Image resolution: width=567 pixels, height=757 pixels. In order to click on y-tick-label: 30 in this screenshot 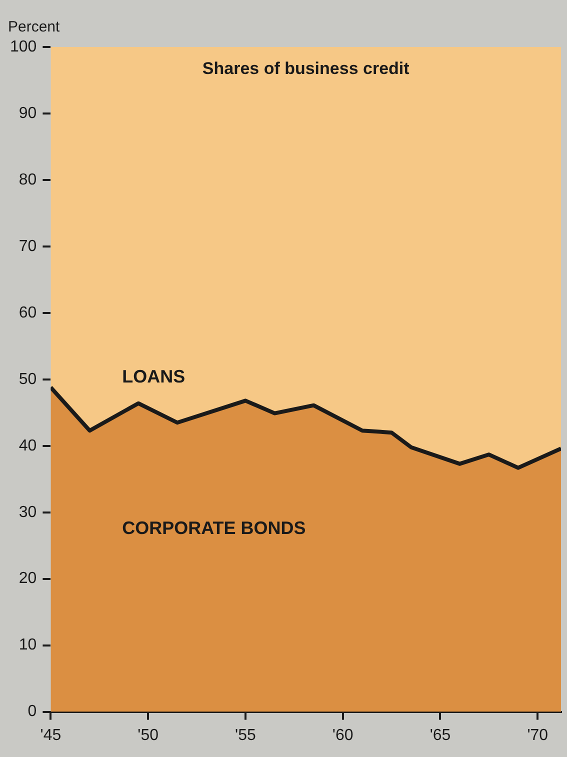, I will do `click(27, 512)`.